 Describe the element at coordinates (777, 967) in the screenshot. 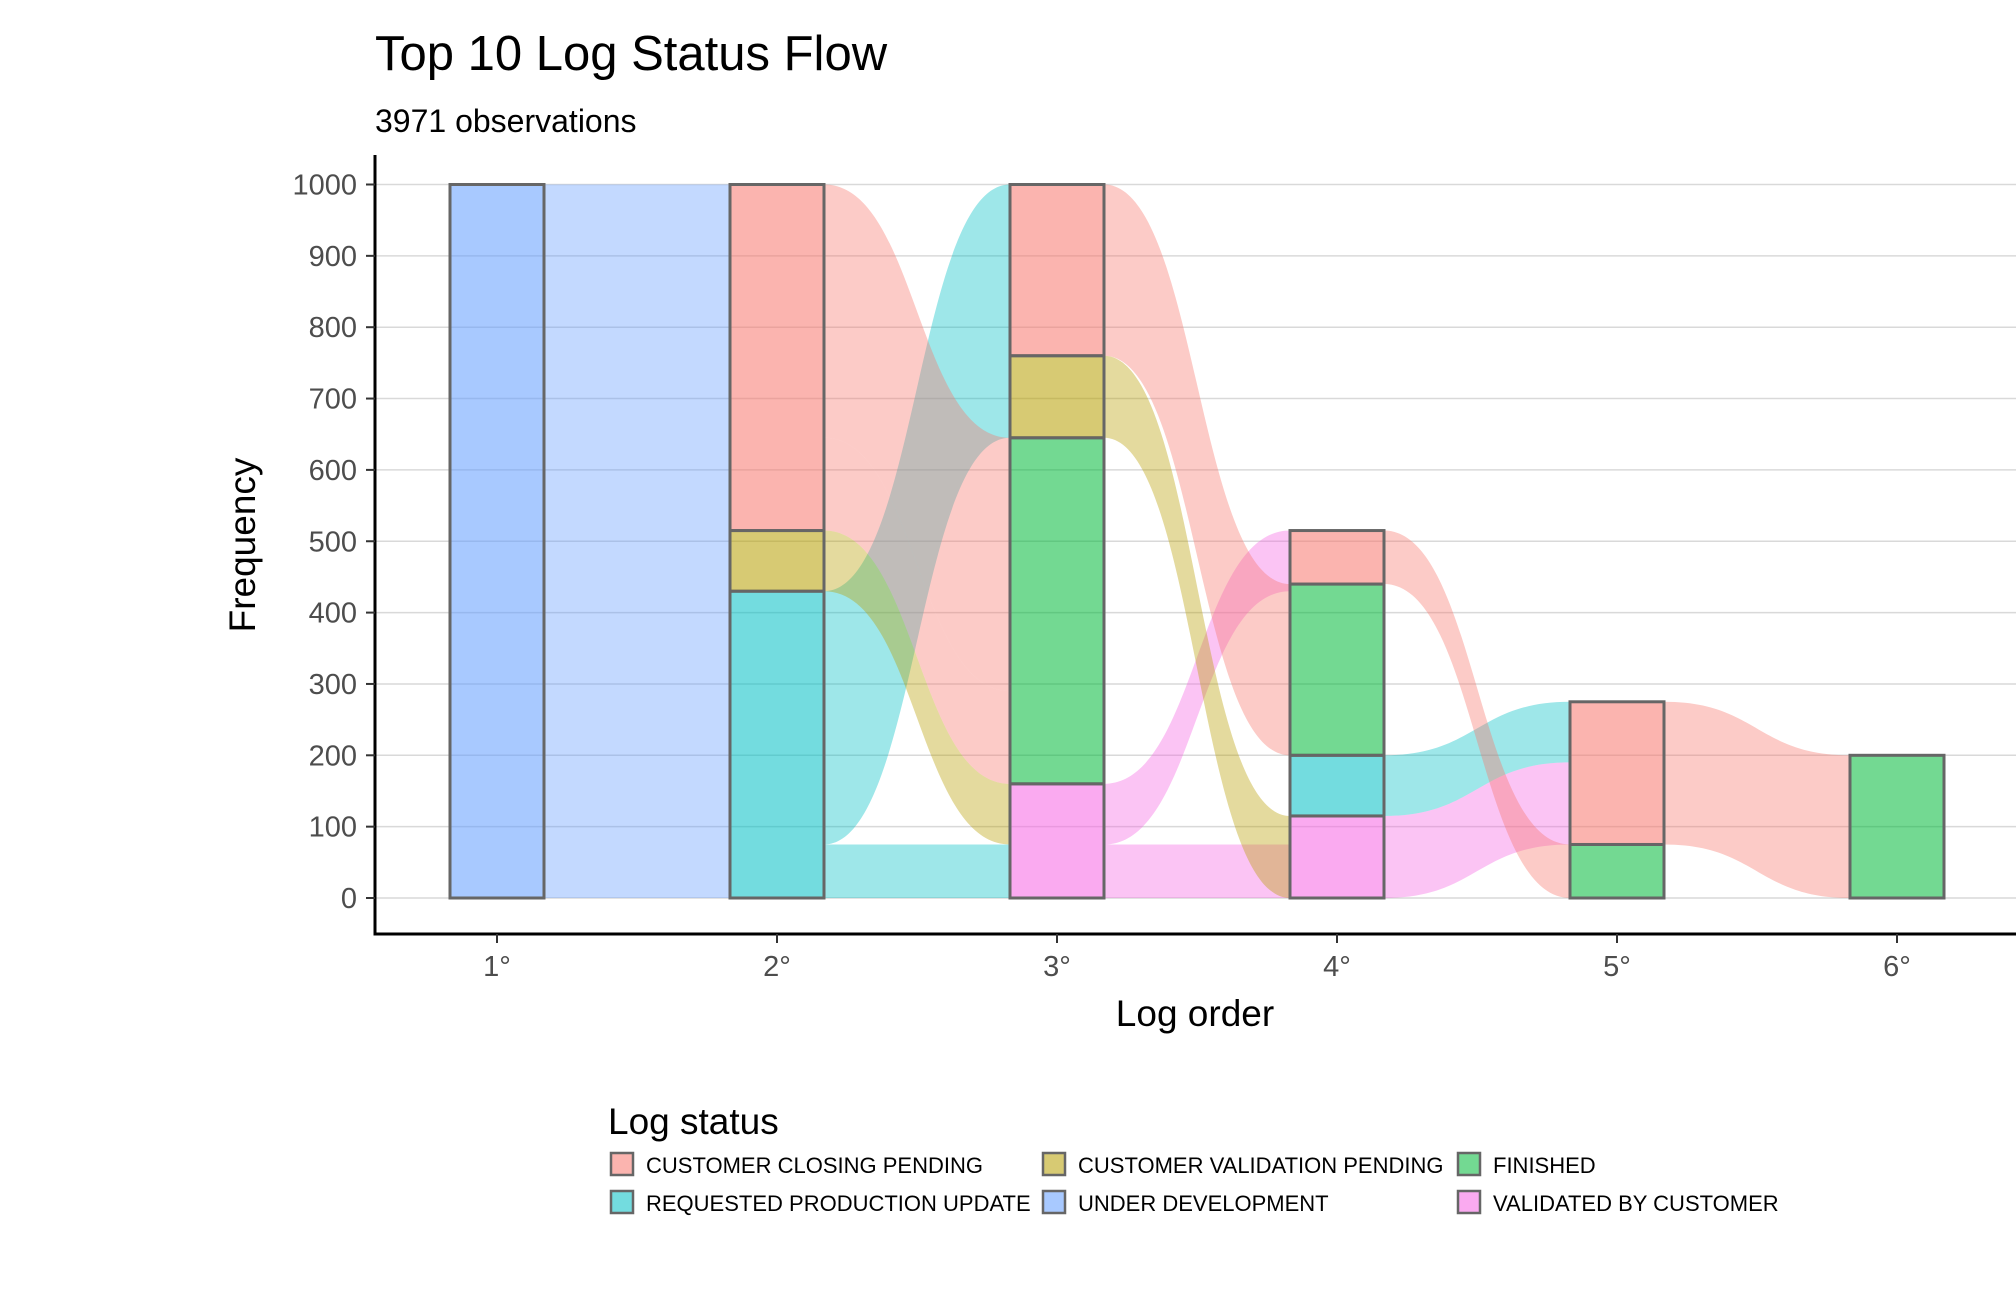

I see `x-tick-label: 2°` at that location.